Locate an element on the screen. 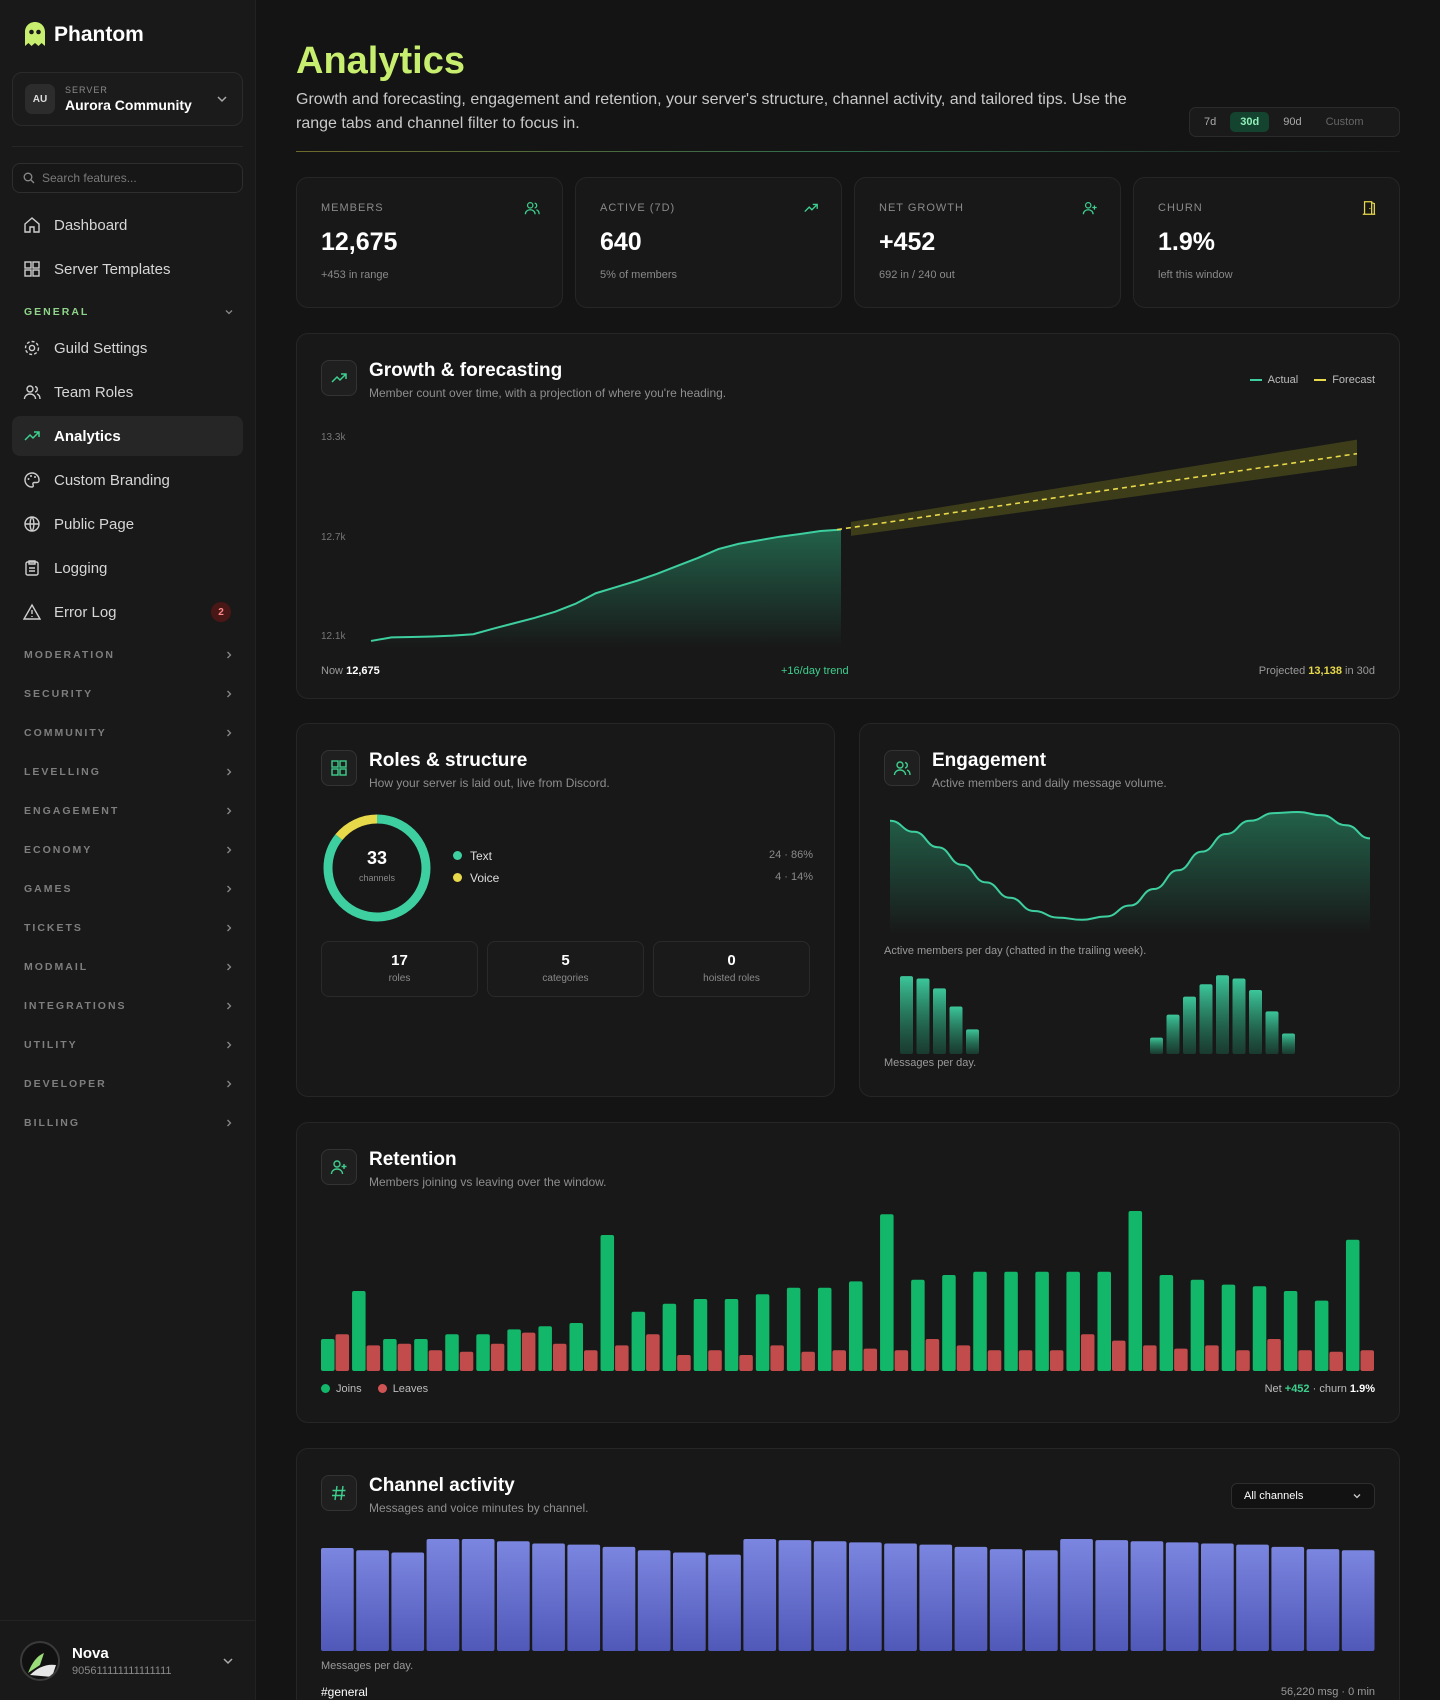 This screenshot has height=1700, width=1440. header-divider is located at coordinates (848, 151).